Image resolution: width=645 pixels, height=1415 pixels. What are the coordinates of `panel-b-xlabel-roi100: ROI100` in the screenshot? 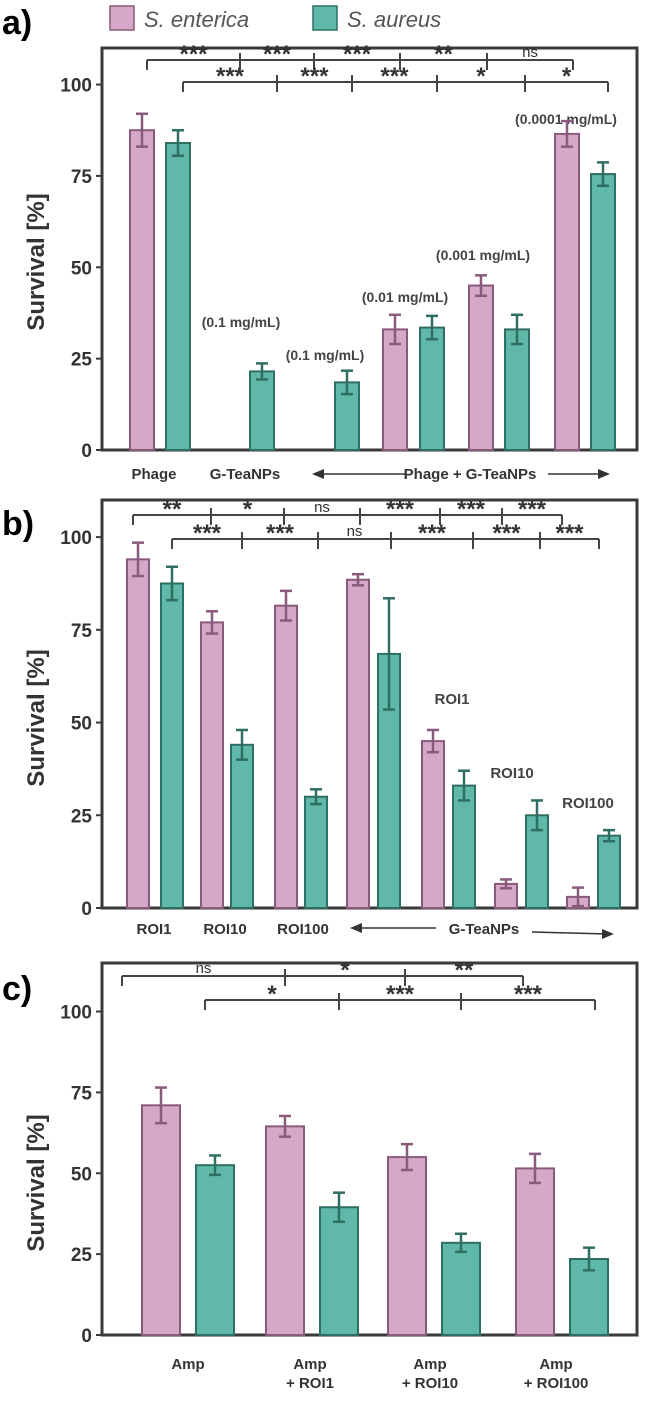 It's located at (303, 929).